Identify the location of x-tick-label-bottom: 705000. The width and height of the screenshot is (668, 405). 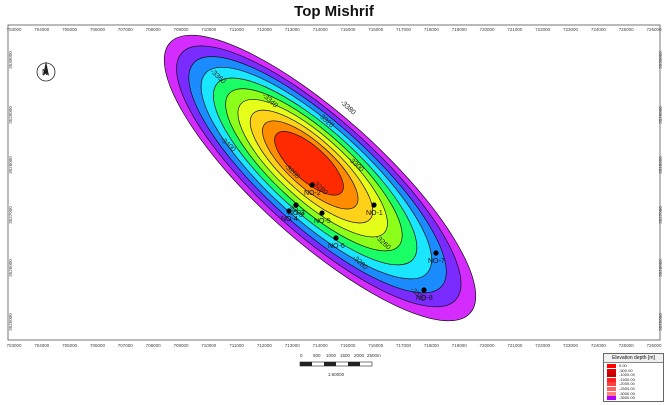
(70, 345).